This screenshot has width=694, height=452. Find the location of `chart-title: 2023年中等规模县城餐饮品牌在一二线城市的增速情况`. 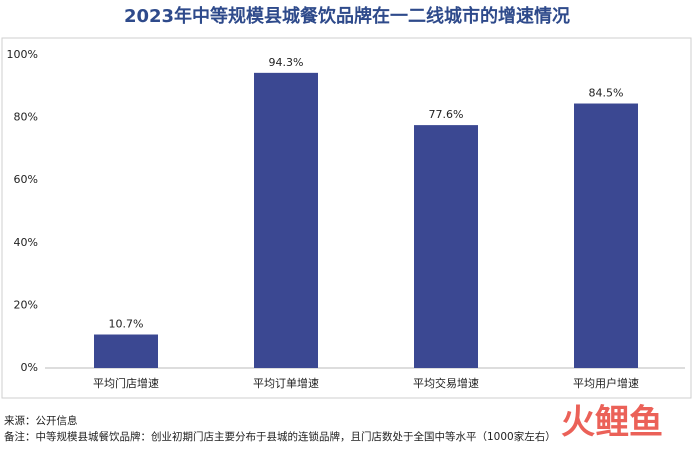

chart-title: 2023年中等规模县城餐饮品牌在一二线城市的增速情况 is located at coordinates (347, 16).